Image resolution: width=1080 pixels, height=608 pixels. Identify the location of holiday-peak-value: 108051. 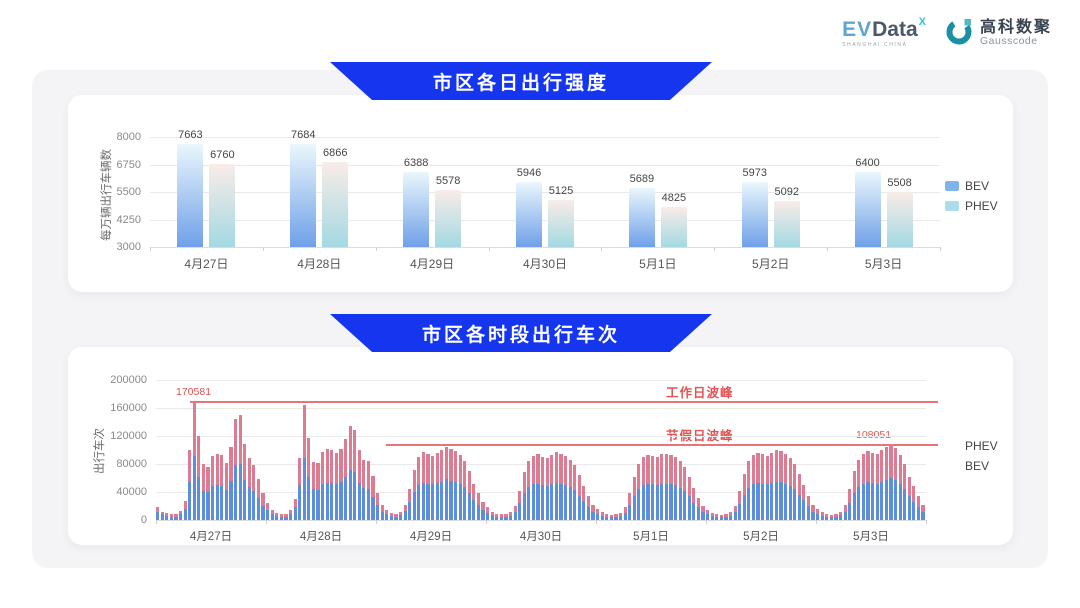
(873, 435).